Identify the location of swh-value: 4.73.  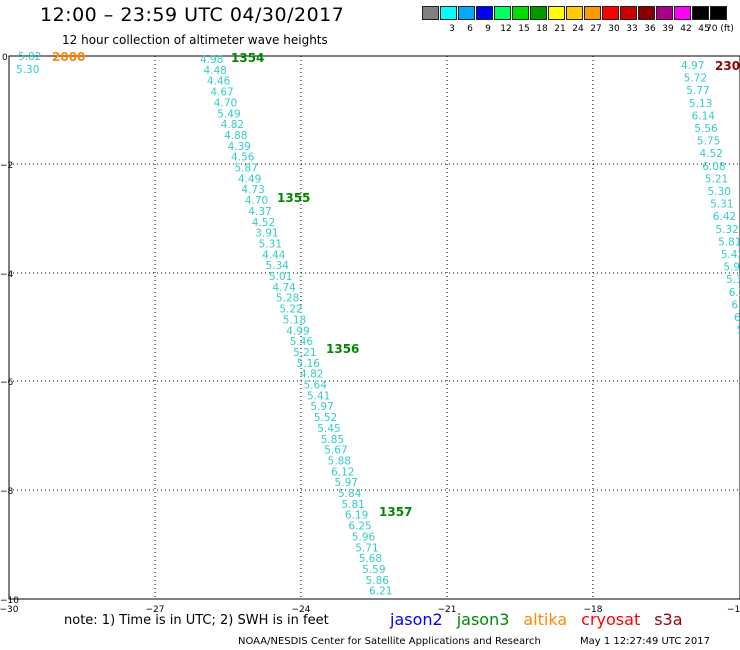
(252, 190).